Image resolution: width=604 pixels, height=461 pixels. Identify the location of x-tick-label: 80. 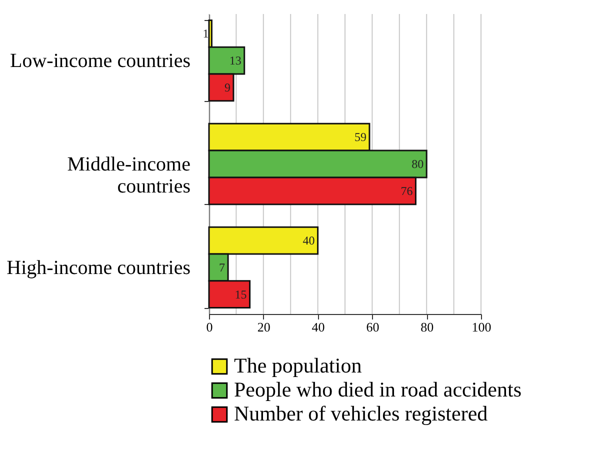
(427, 327).